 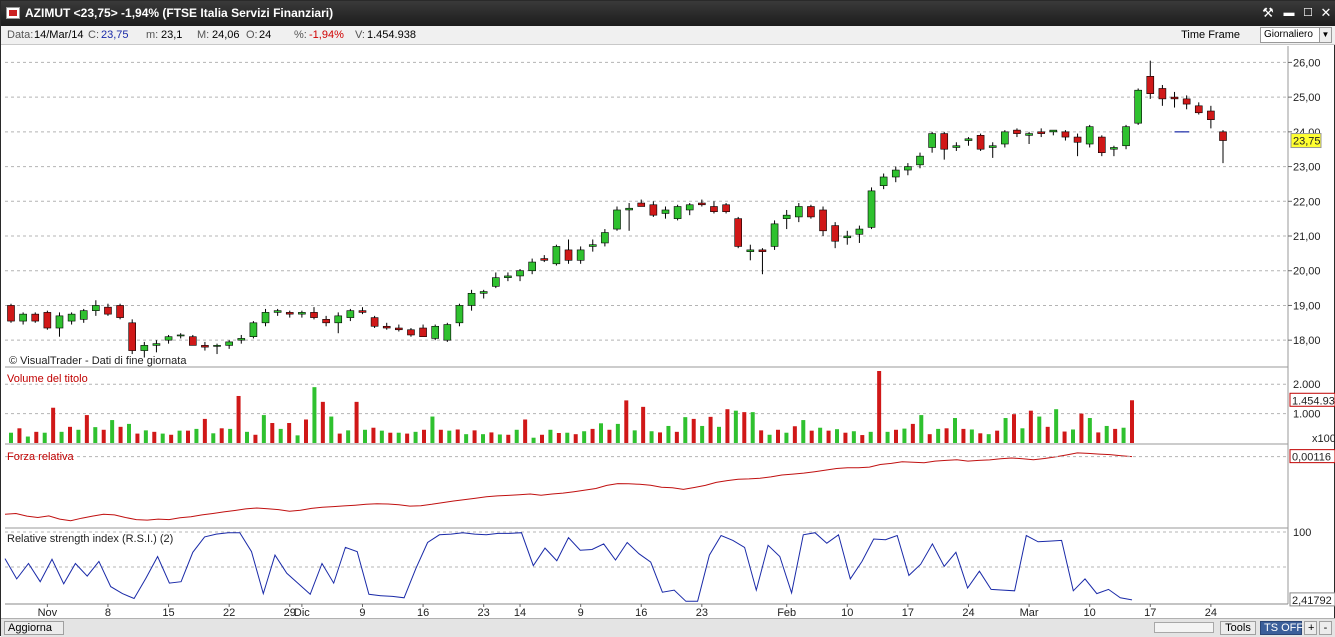 What do you see at coordinates (1184, 627) in the screenshot?
I see `chart-scrollbar` at bounding box center [1184, 627].